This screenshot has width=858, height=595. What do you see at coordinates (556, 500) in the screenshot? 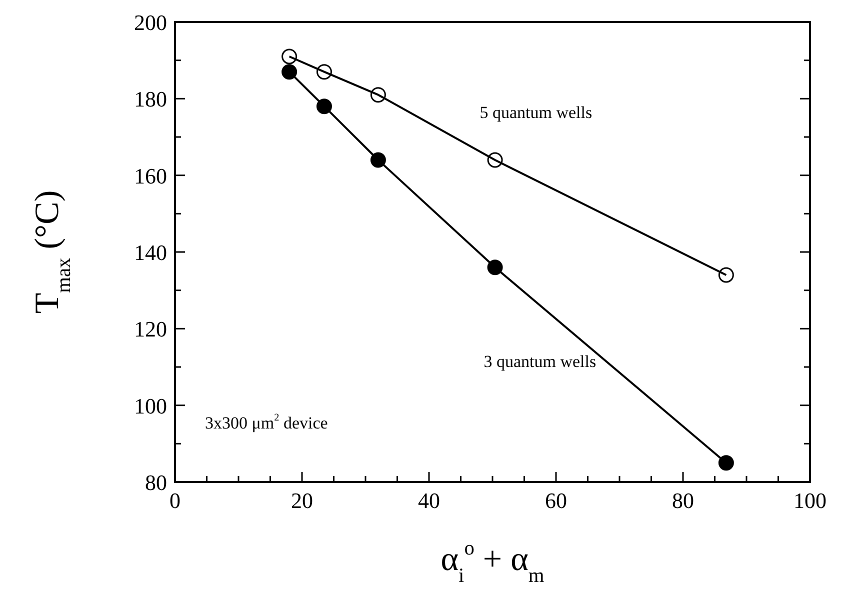
I see `x-tick-label: 60` at bounding box center [556, 500].